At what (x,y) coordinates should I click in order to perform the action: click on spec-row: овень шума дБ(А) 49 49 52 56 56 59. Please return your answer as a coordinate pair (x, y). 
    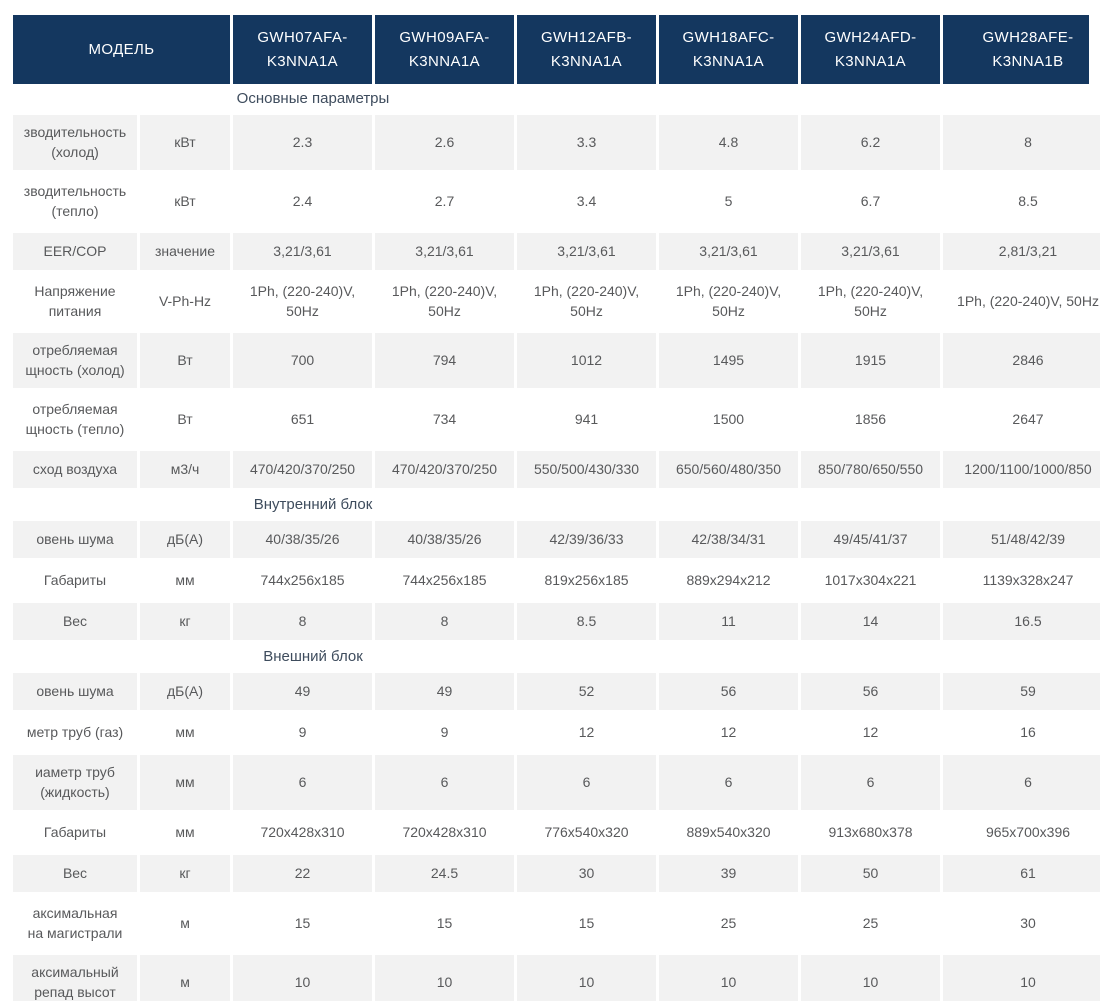
    Looking at the image, I should click on (556, 691).